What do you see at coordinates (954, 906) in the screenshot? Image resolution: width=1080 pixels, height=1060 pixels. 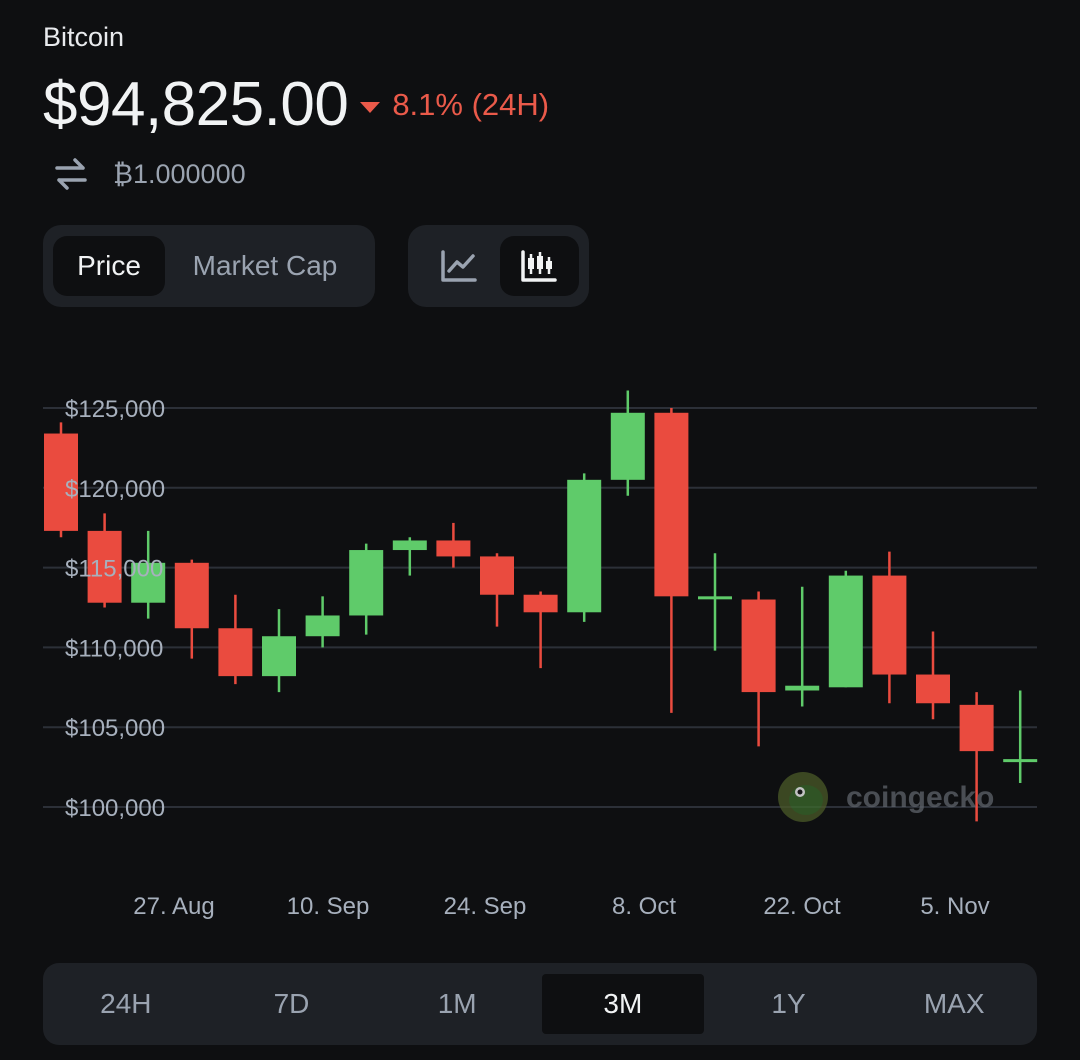 I see `x-tick-label: 5. Nov` at bounding box center [954, 906].